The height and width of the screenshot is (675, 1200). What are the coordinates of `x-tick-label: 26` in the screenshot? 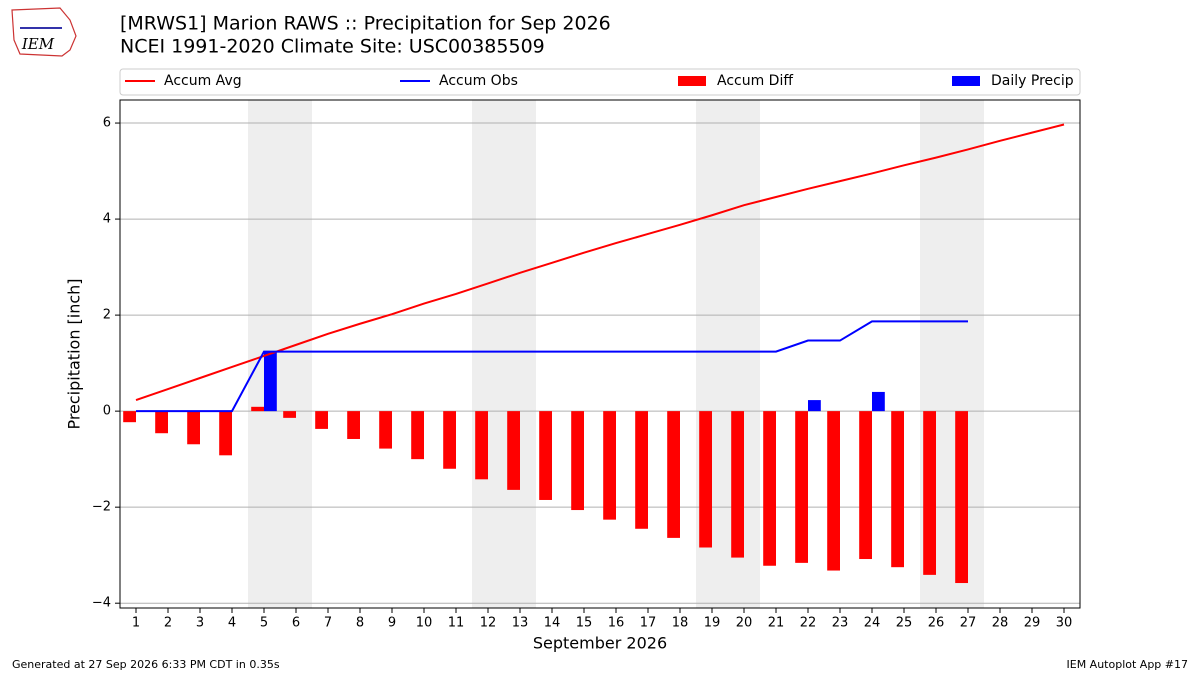 It's located at (936, 623).